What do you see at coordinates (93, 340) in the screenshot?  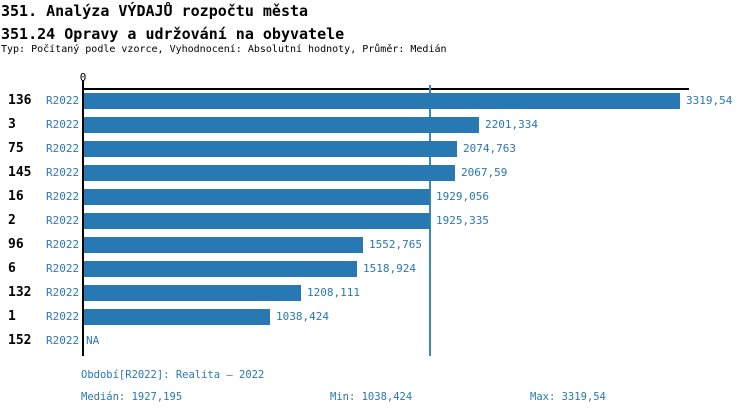 I see `bar-value-label: NA` at bounding box center [93, 340].